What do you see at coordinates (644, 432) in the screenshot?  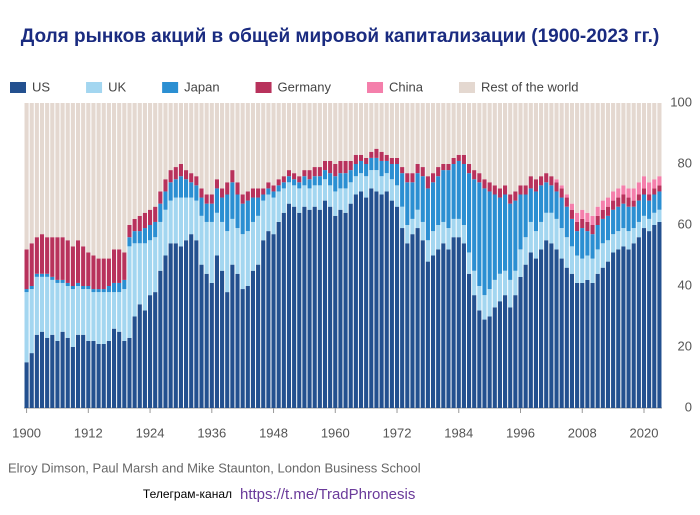 I see `x-tick-label: 2020` at bounding box center [644, 432].